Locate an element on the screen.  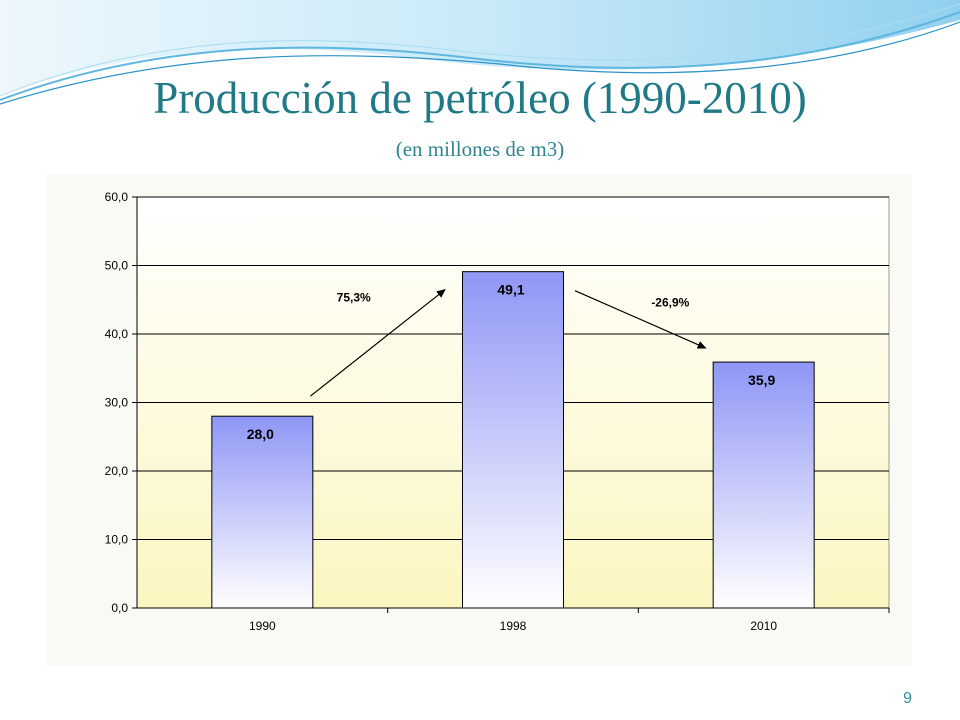
slide-title: Producción de petróleo (1990-2010) is located at coordinates (480, 98).